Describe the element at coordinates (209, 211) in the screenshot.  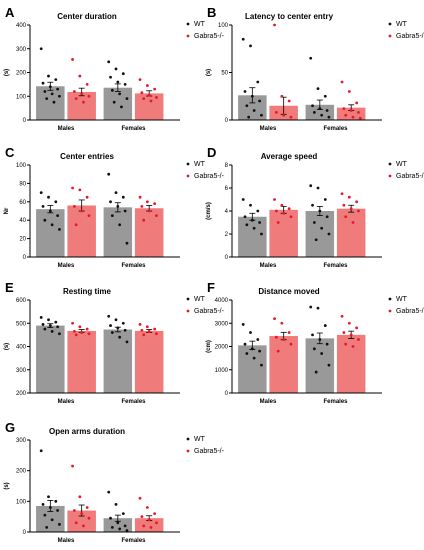
I see `y-axis-label: (cm/s)` at that location.